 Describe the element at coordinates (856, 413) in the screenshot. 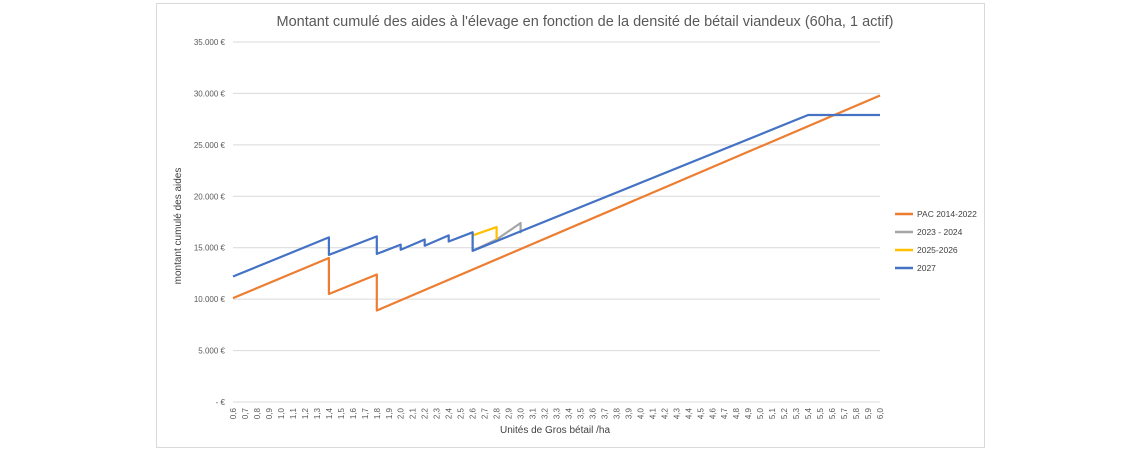

I see `x-tick-label: 5,8` at that location.